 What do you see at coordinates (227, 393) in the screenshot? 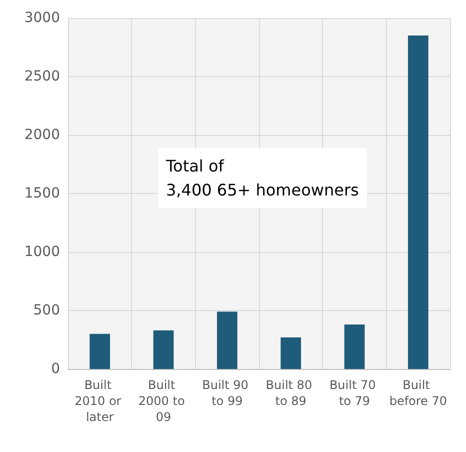
I see `x-tick-label: Built 90 to 99` at bounding box center [227, 393].